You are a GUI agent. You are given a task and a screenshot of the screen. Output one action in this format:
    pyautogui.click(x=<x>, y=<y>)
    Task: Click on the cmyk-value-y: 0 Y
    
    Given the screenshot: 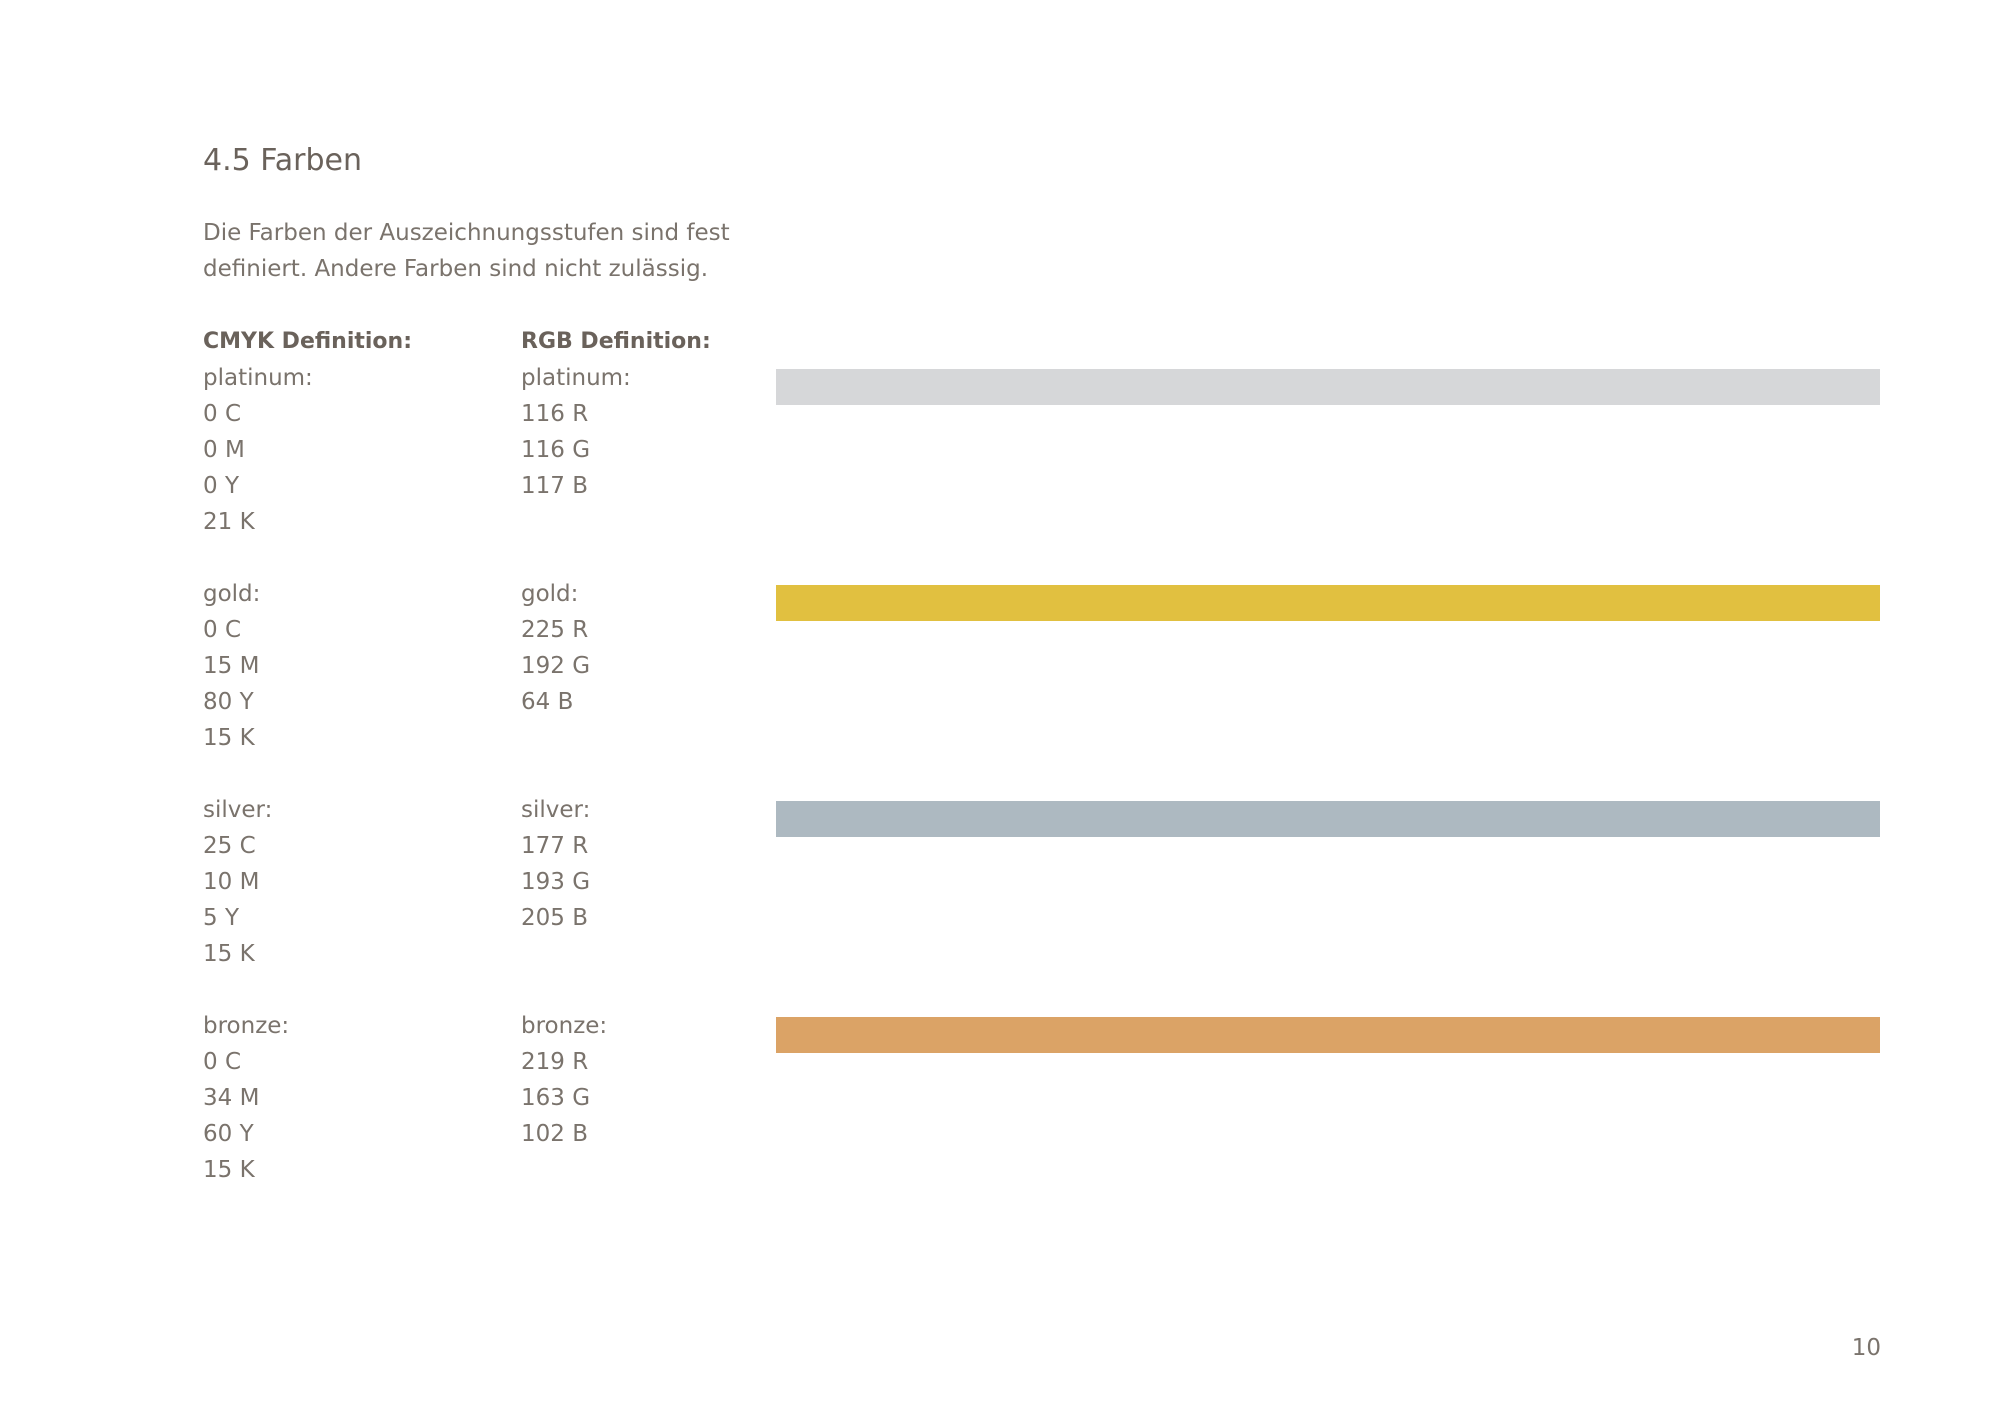 What is the action you would take?
    pyautogui.click(x=221, y=486)
    